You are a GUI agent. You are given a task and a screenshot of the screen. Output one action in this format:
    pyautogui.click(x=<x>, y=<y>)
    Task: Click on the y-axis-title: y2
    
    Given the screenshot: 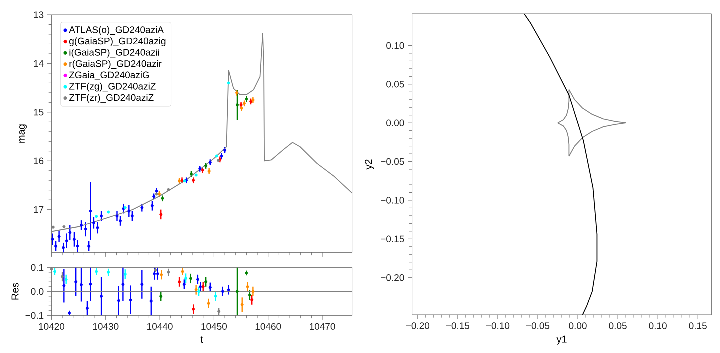 What is the action you would take?
    pyautogui.click(x=369, y=165)
    